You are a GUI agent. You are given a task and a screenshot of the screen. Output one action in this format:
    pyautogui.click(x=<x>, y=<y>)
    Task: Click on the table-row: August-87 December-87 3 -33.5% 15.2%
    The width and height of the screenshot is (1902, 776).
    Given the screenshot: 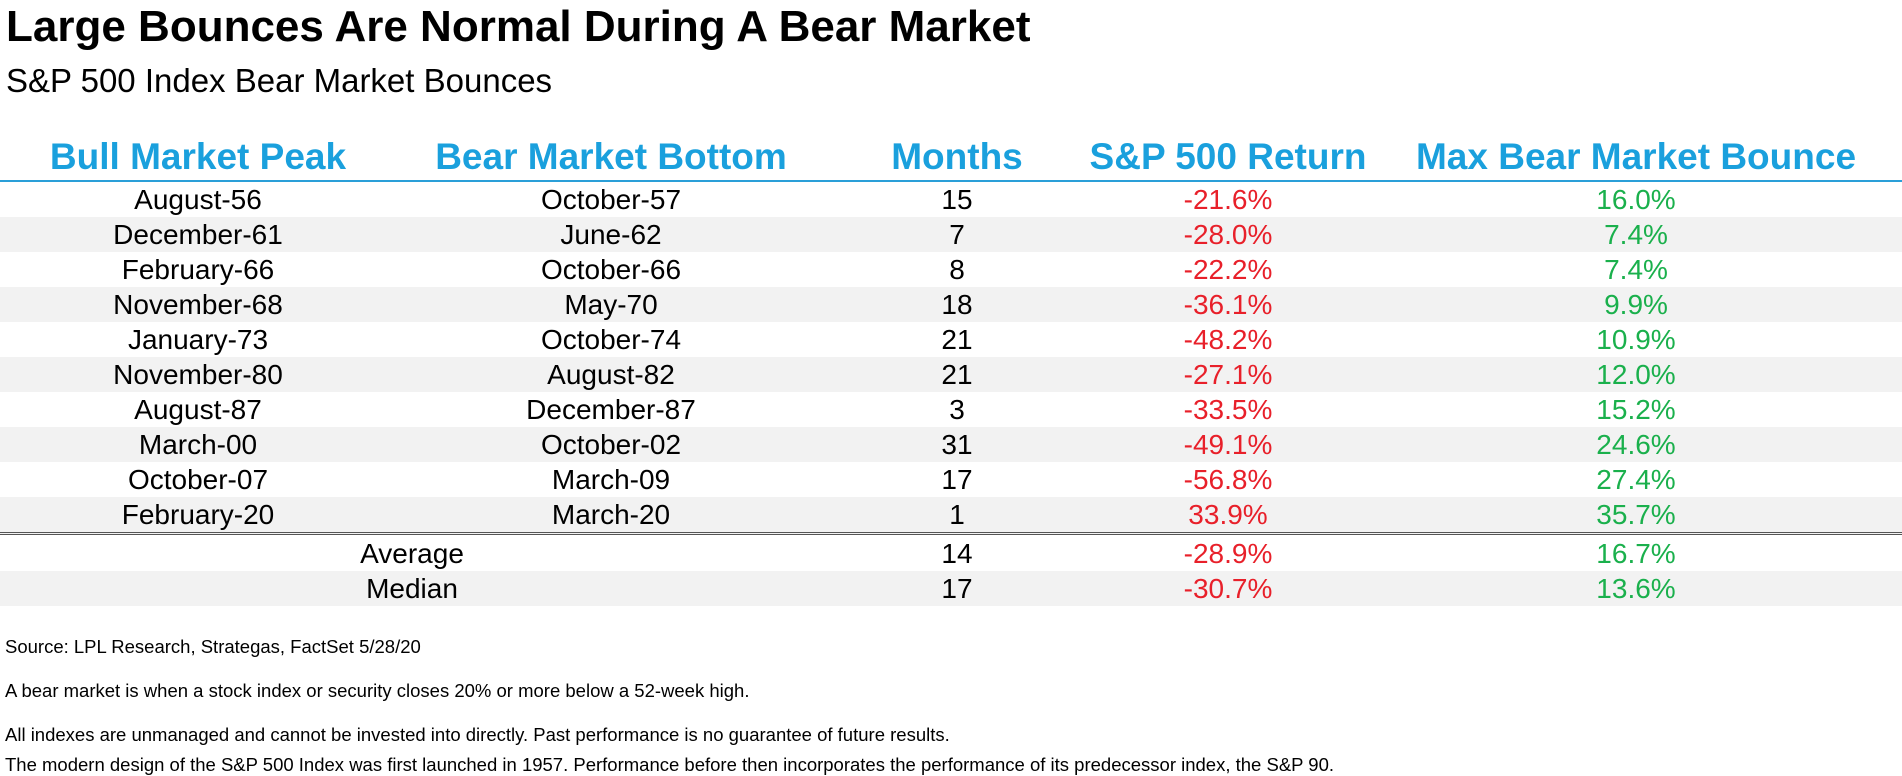 What is the action you would take?
    pyautogui.click(x=951, y=409)
    